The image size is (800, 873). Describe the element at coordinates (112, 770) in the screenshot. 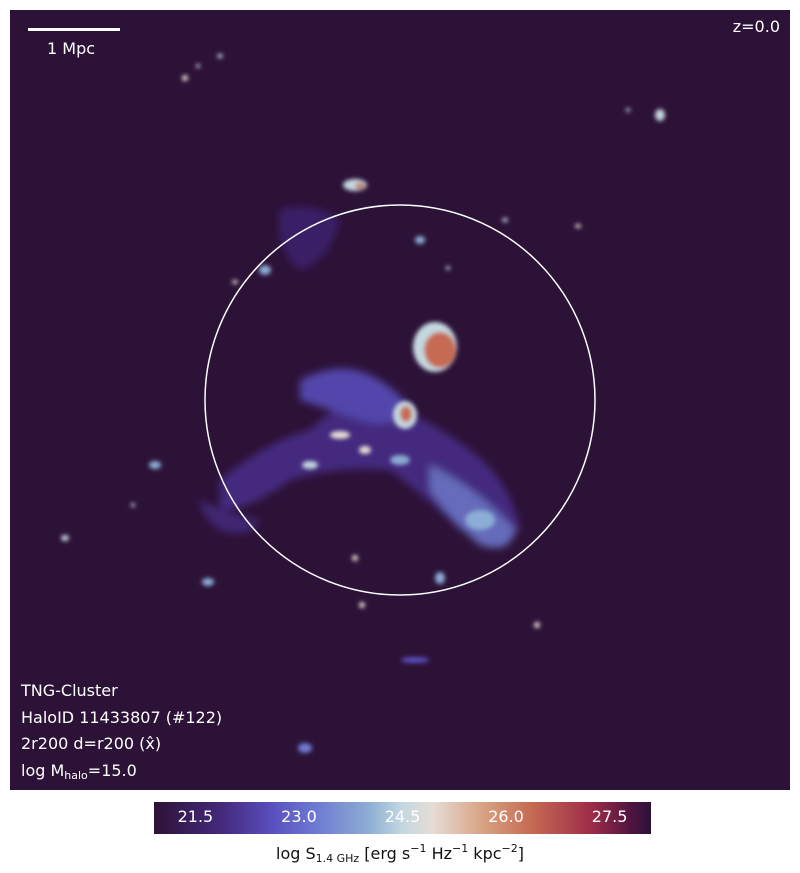

I see `halo-mass-value: =15.0` at that location.